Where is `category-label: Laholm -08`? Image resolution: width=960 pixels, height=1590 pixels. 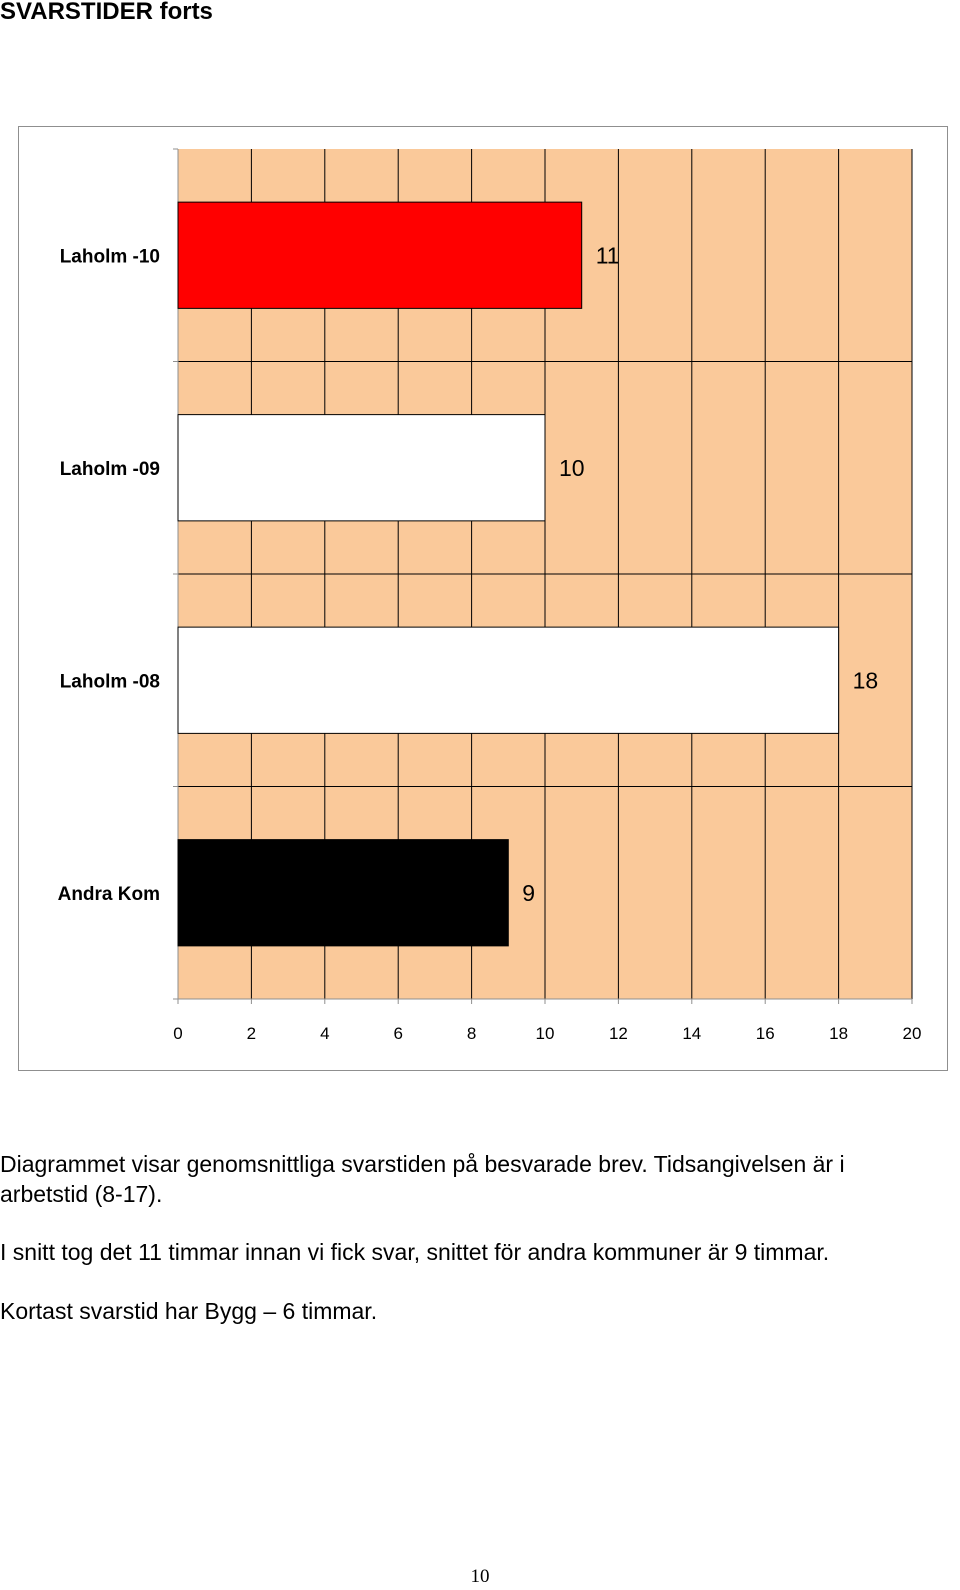
category-label: Laholm -08 is located at coordinates (110, 681).